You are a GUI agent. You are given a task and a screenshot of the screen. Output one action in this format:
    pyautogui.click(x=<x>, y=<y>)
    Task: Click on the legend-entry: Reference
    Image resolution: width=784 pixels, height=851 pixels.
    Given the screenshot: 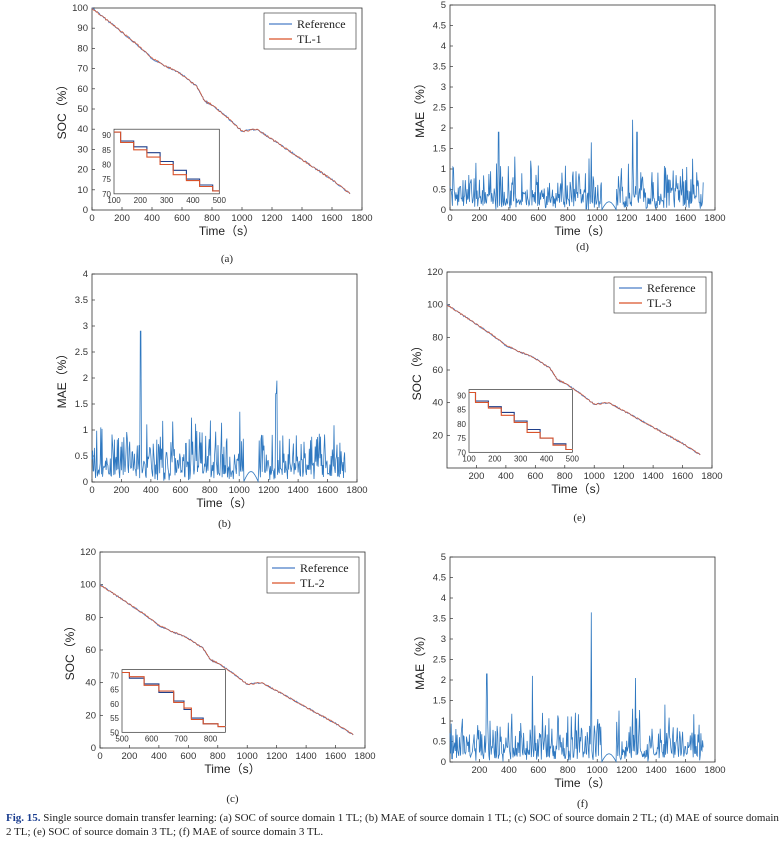 What is the action you would take?
    pyautogui.click(x=321, y=24)
    